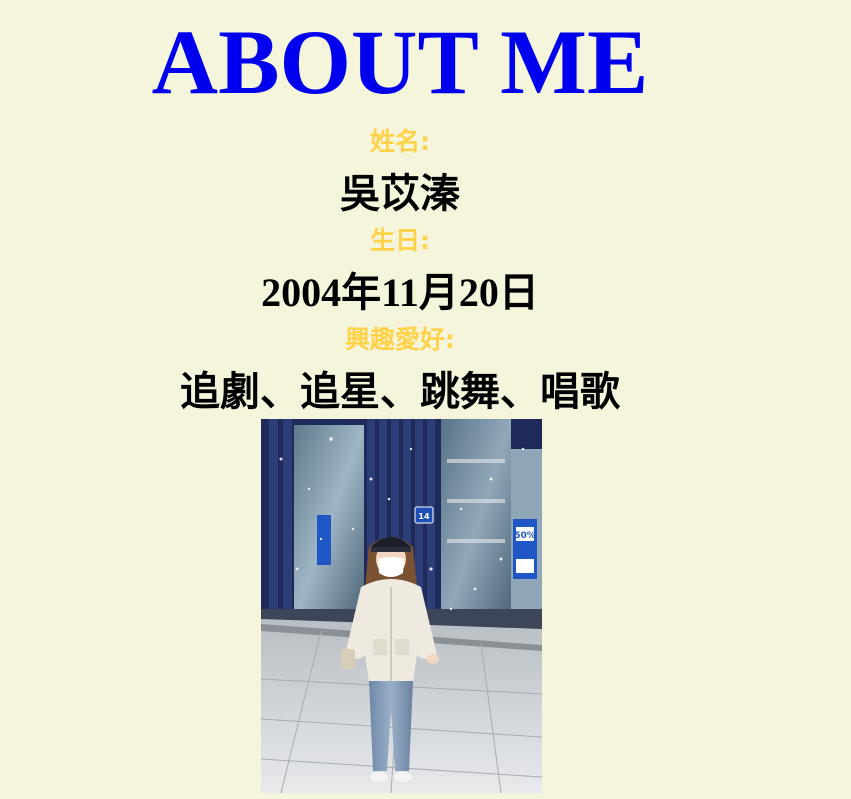 This screenshot has height=799, width=851. What do you see at coordinates (525, 536) in the screenshot?
I see `sale-badge-text: 50%` at bounding box center [525, 536].